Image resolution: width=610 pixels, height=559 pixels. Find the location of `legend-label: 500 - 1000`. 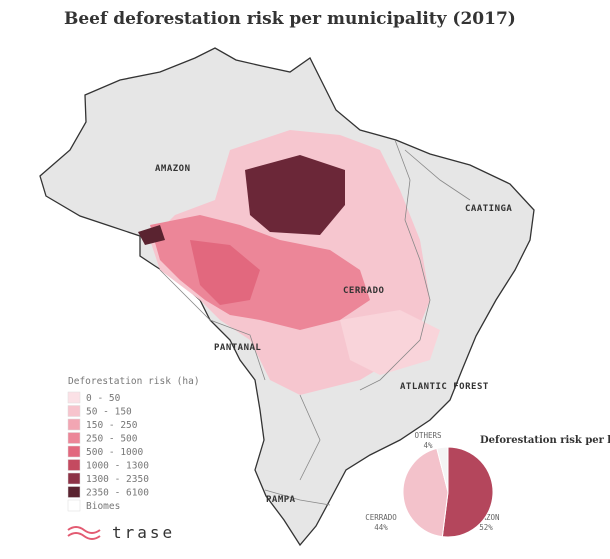

legend-label: 500 - 1000 is located at coordinates (114, 452).